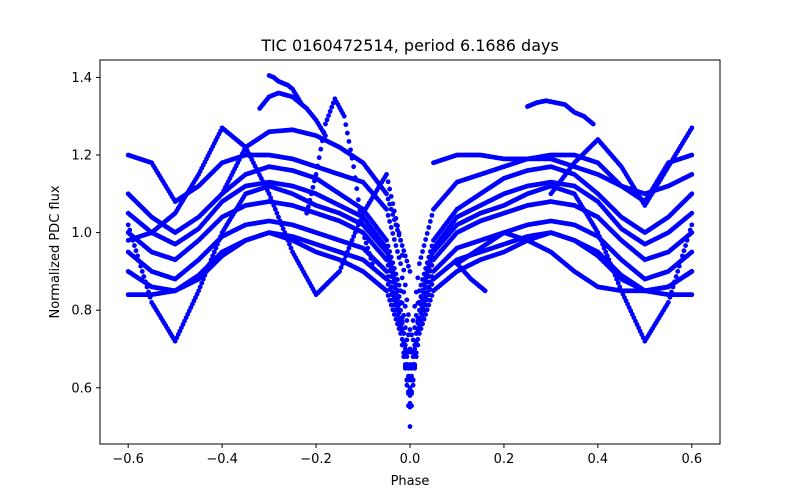 Image resolution: width=800 pixels, height=500 pixels. Describe the element at coordinates (222, 459) in the screenshot. I see `x-tick-label: −0.4` at that location.